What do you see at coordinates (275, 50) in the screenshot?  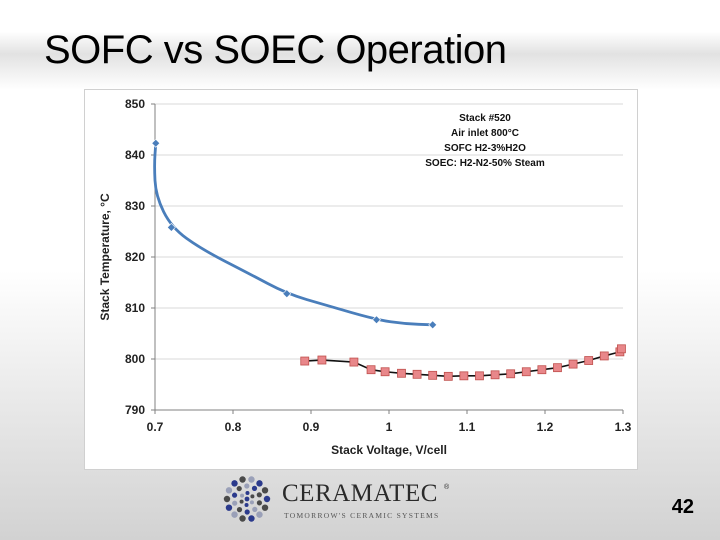 I see `slide-title: SOFC vs SOEC Operation` at bounding box center [275, 50].